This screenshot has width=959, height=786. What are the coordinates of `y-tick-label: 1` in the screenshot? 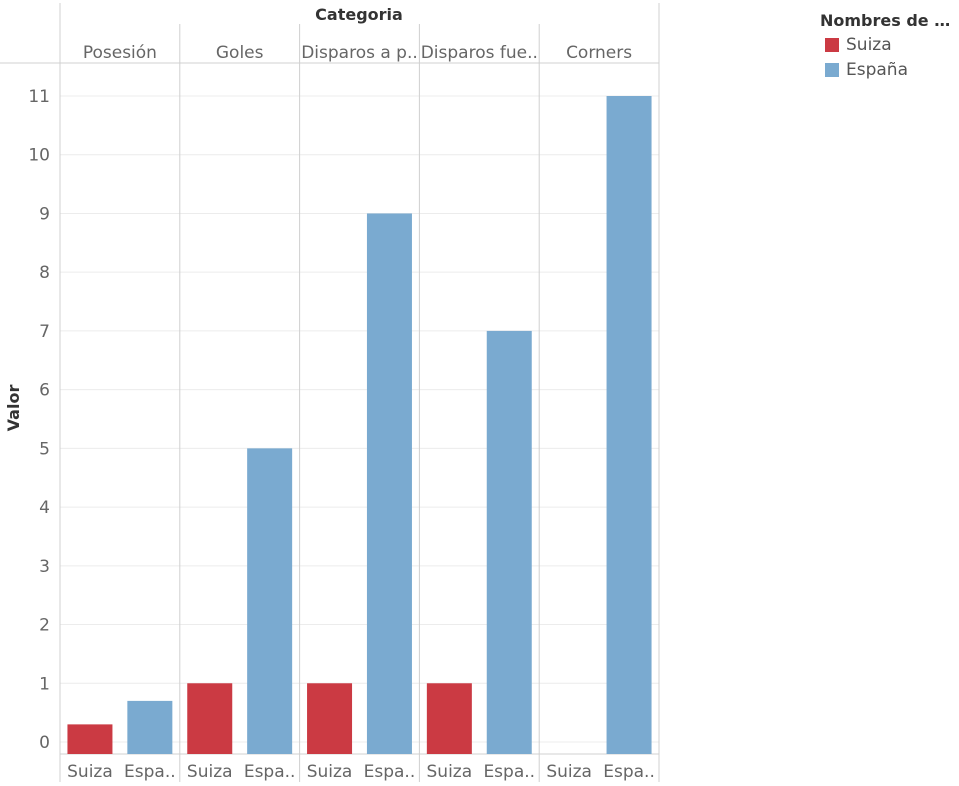 It's located at (44, 684).